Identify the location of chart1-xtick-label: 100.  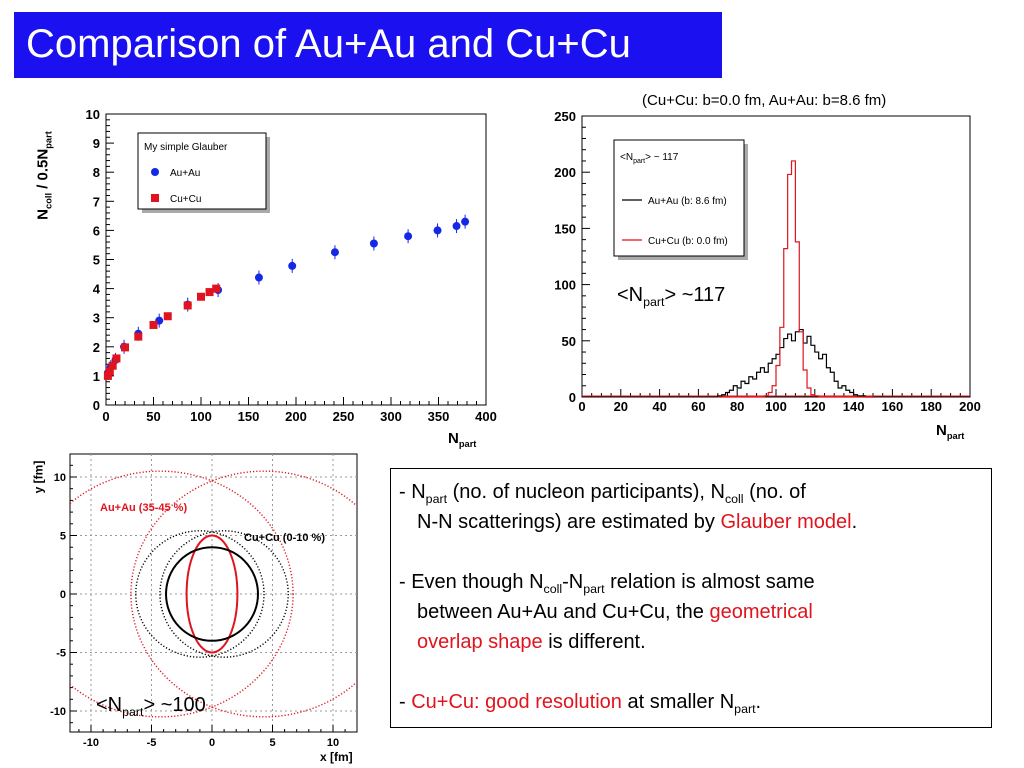
(201, 416).